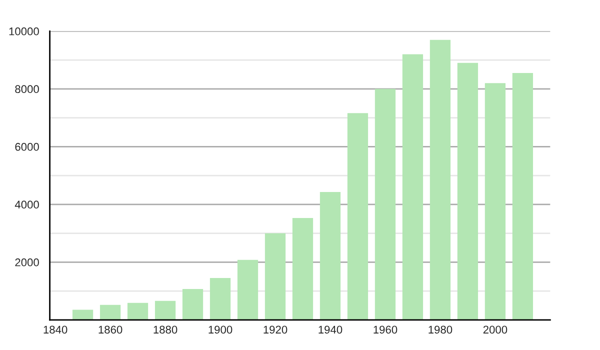 The height and width of the screenshot is (350, 600). I want to click on x-tick-label: 1920, so click(276, 330).